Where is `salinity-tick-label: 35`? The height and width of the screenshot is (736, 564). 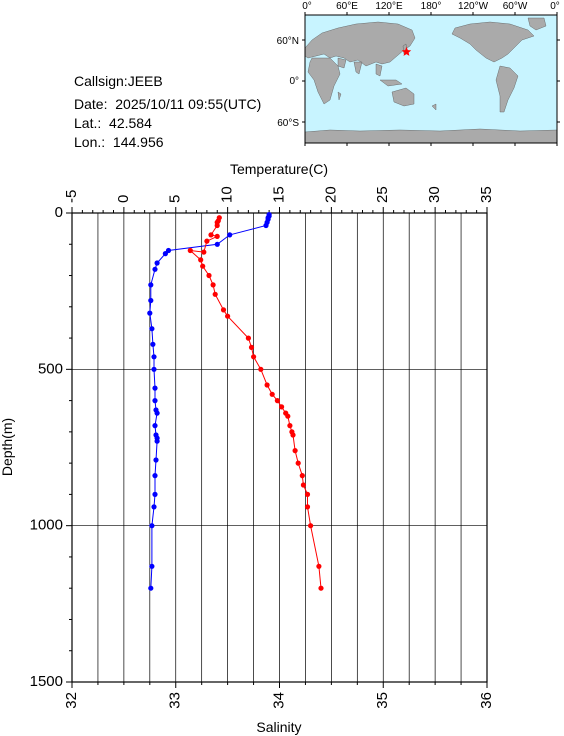 salinity-tick-label: 35 is located at coordinates (382, 700).